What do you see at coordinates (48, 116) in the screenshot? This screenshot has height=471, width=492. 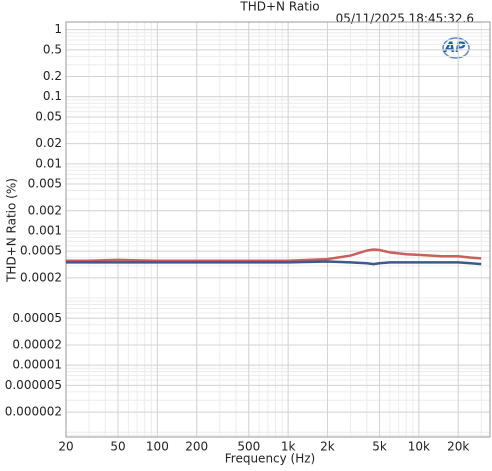 I see `y-tick-label: 0.05` at bounding box center [48, 116].